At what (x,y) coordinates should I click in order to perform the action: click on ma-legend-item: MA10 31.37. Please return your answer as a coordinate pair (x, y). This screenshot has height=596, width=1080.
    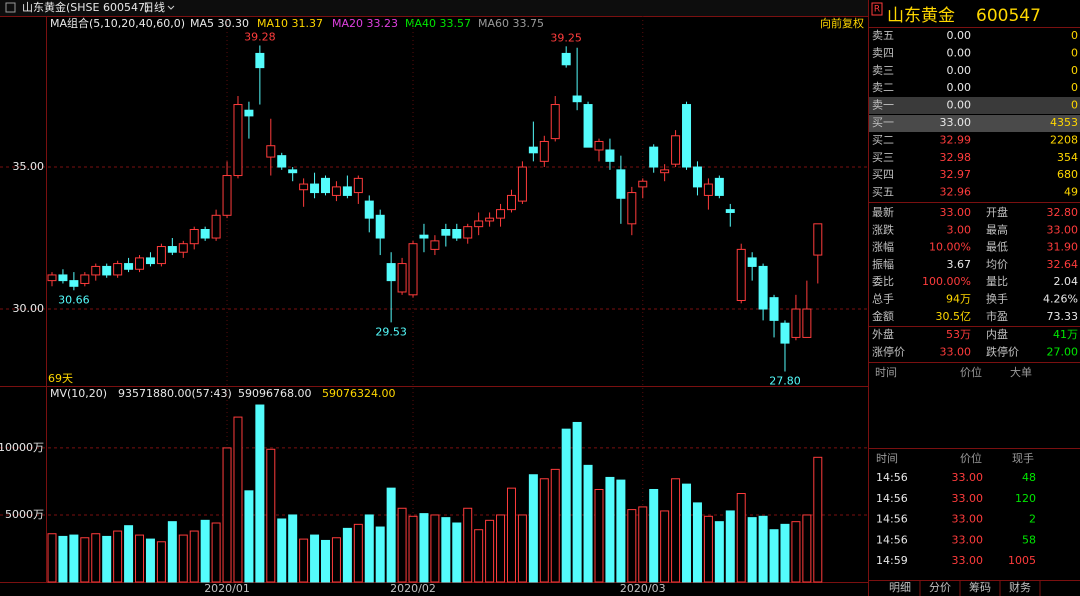
    Looking at the image, I should click on (290, 23).